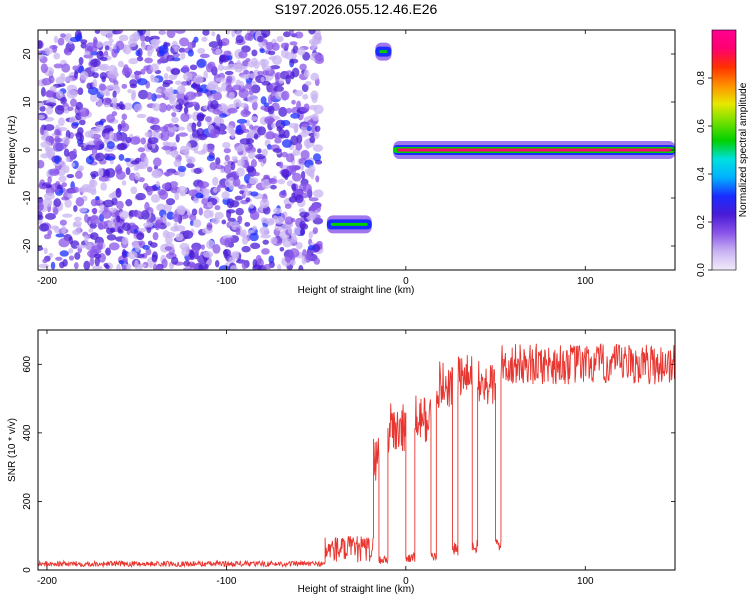  Describe the element at coordinates (12, 450) in the screenshot. I see `snr-y-axis-label: SNR (10 * v/v)` at that location.